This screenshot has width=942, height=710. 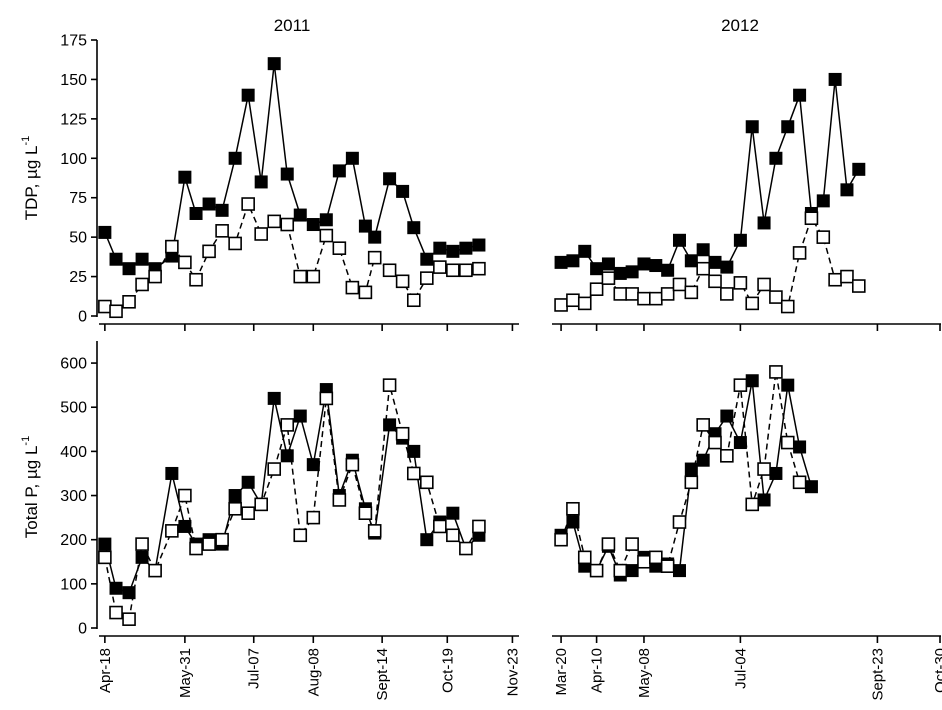 I want to click on y-tick-label: 175, so click(x=73, y=41).